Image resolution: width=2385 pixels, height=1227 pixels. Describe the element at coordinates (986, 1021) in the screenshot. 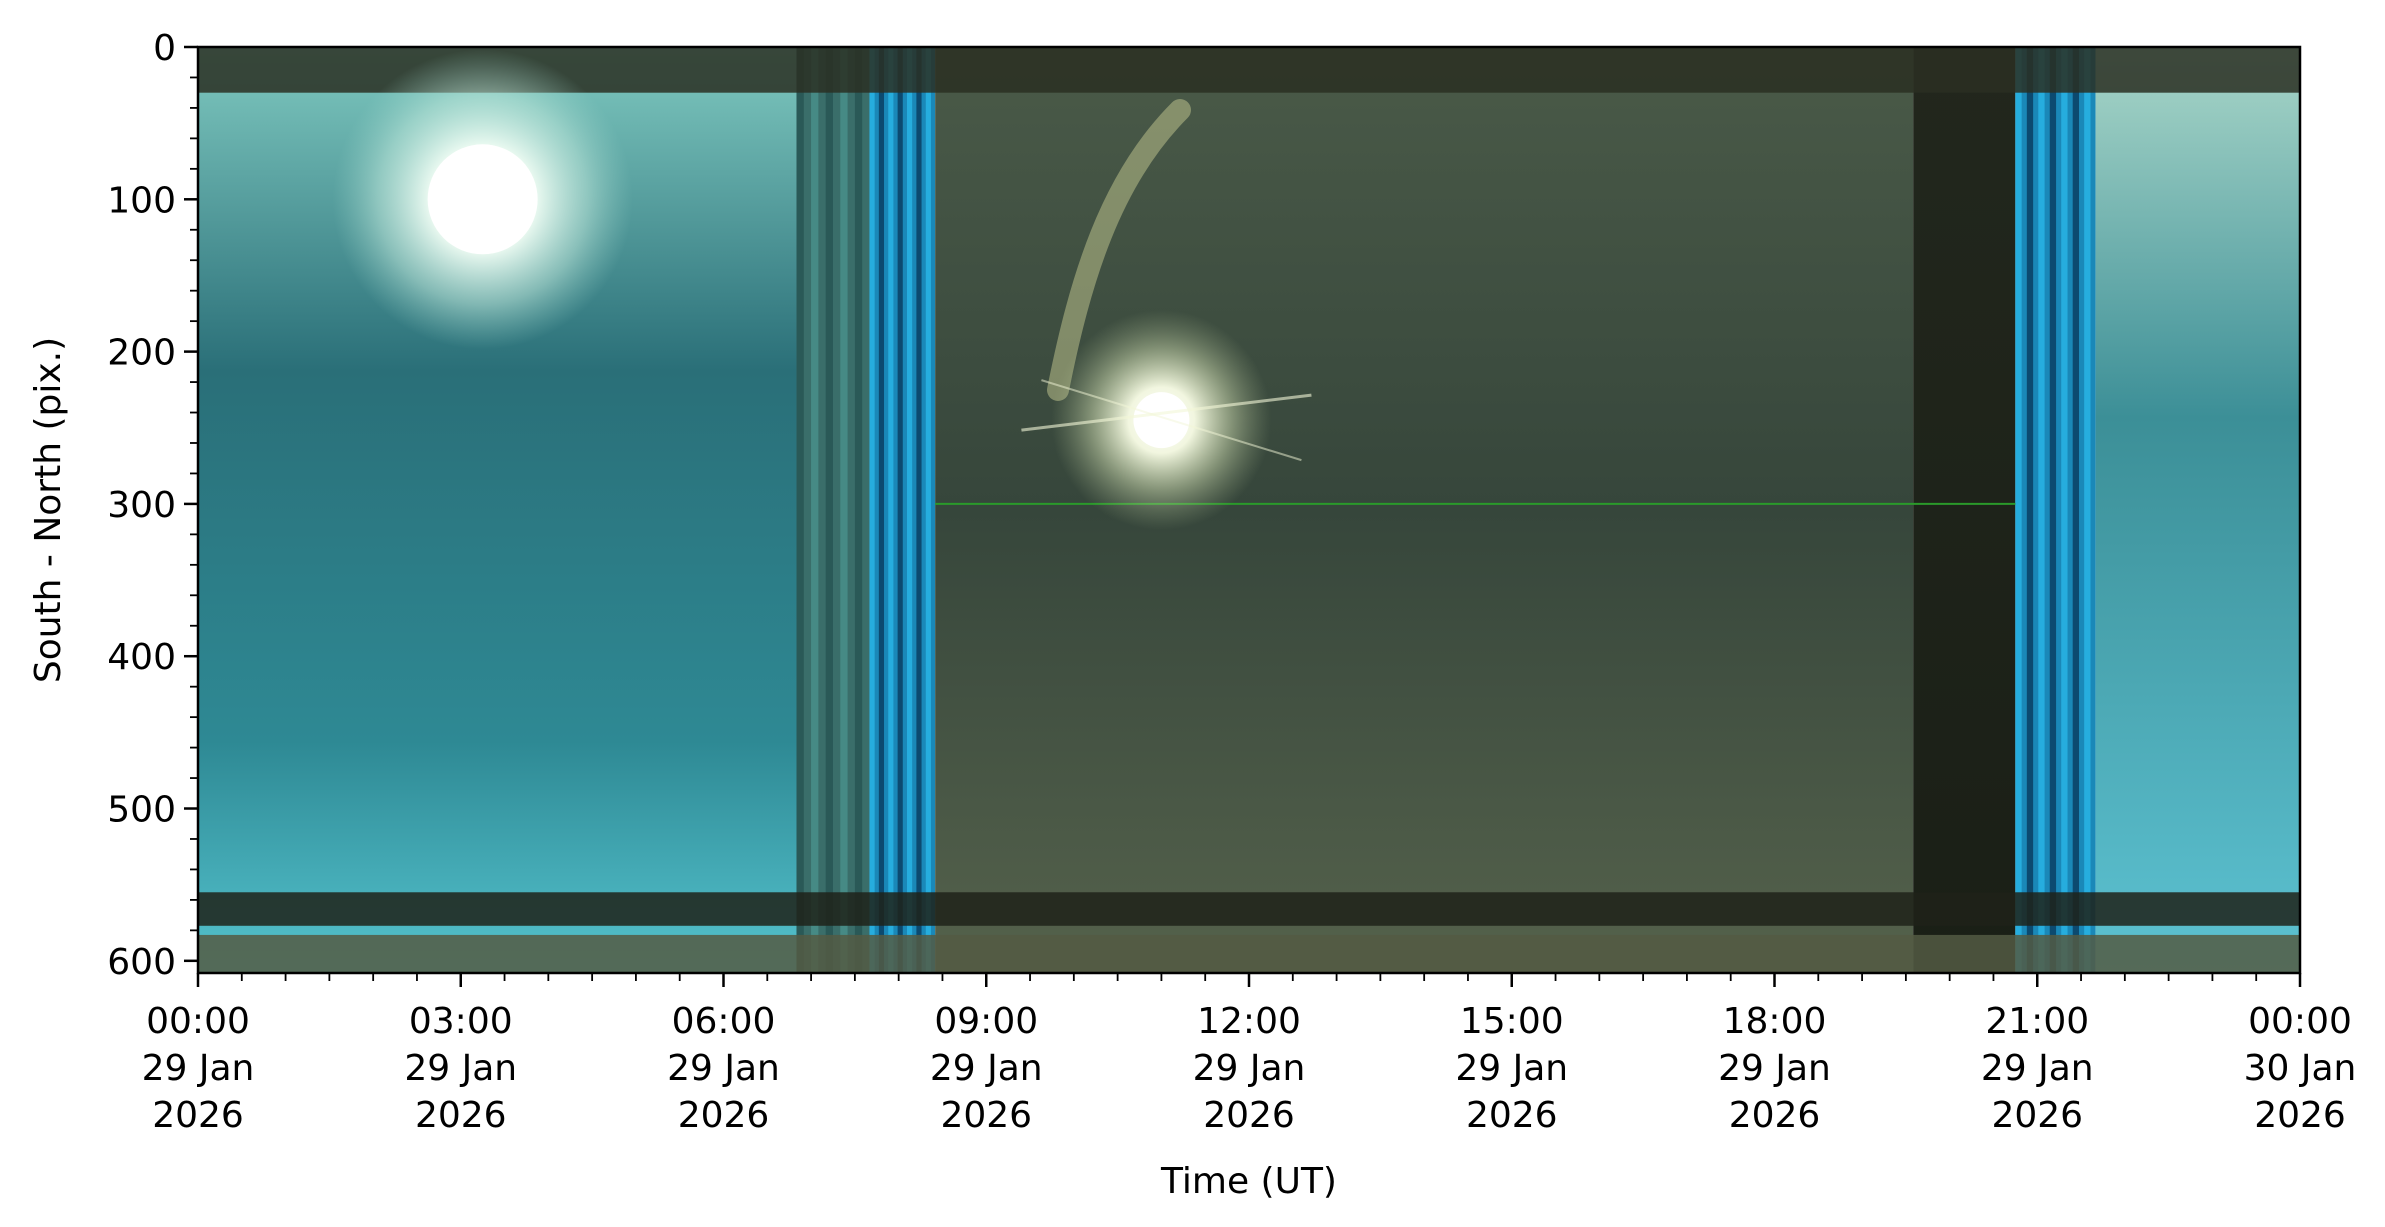

I see `x-tick-label-line: 09:00` at that location.